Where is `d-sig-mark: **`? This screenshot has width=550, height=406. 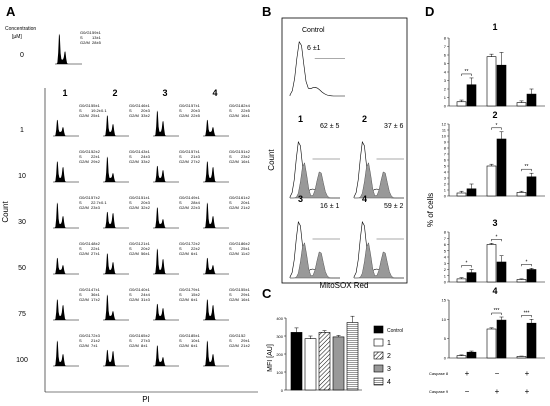
d-sig-mark: ** is located at coordinates (467, 72).